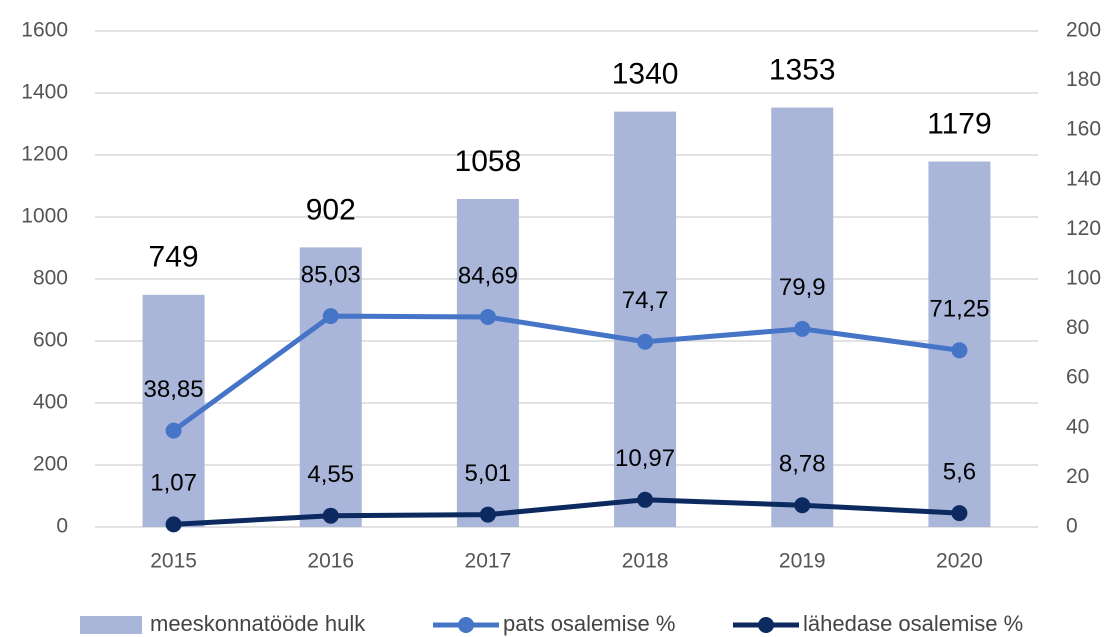 Image resolution: width=1115 pixels, height=637 pixels. Describe the element at coordinates (645, 458) in the screenshot. I see `line-label: 10,97` at that location.